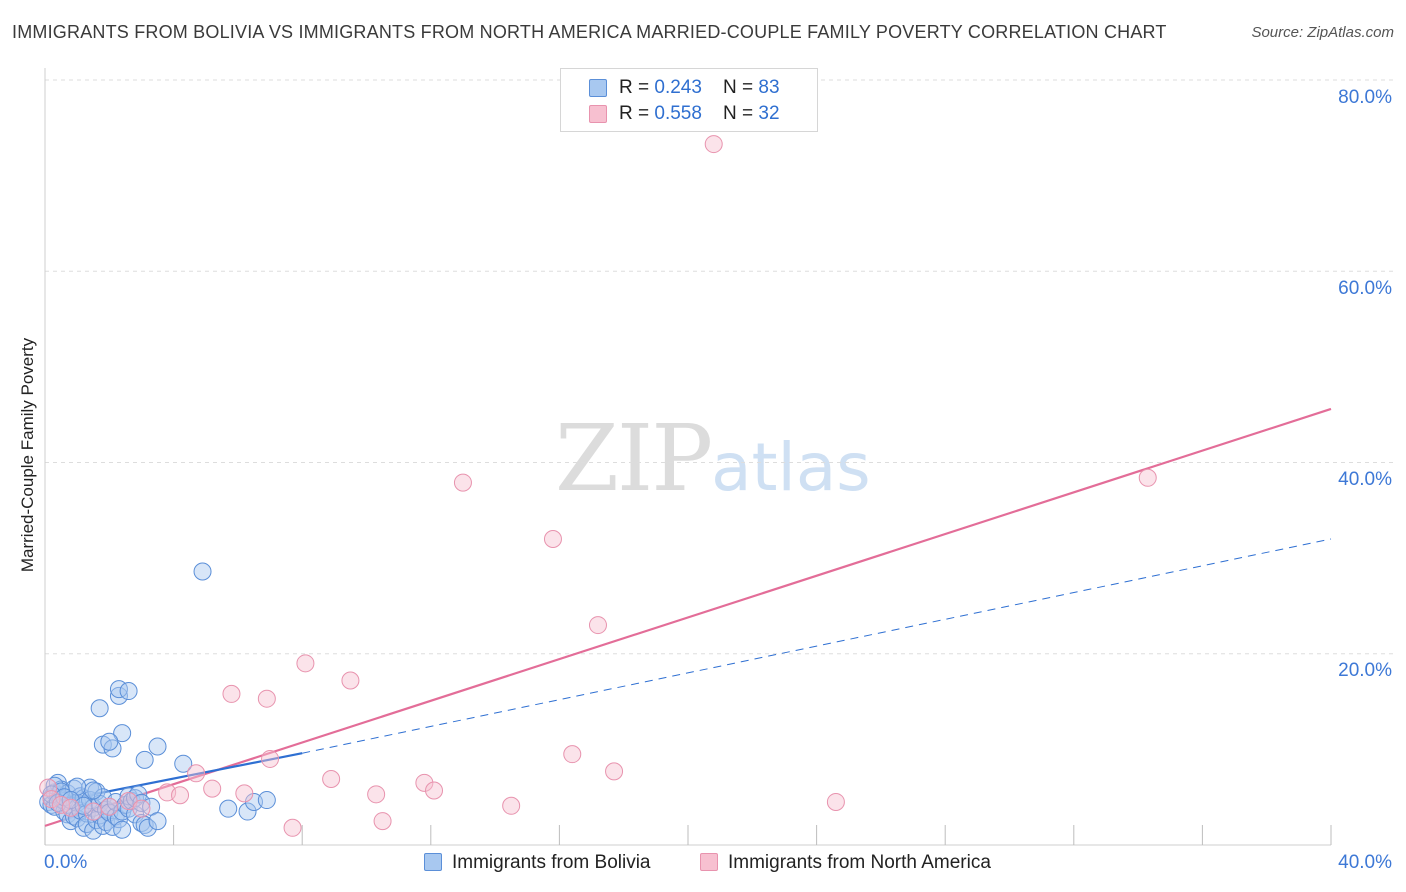 This screenshot has height=892, width=1406. Describe the element at coordinates (699, 87) in the screenshot. I see `legend-text-bolivia: R = 0.243 N = 83` at that location.